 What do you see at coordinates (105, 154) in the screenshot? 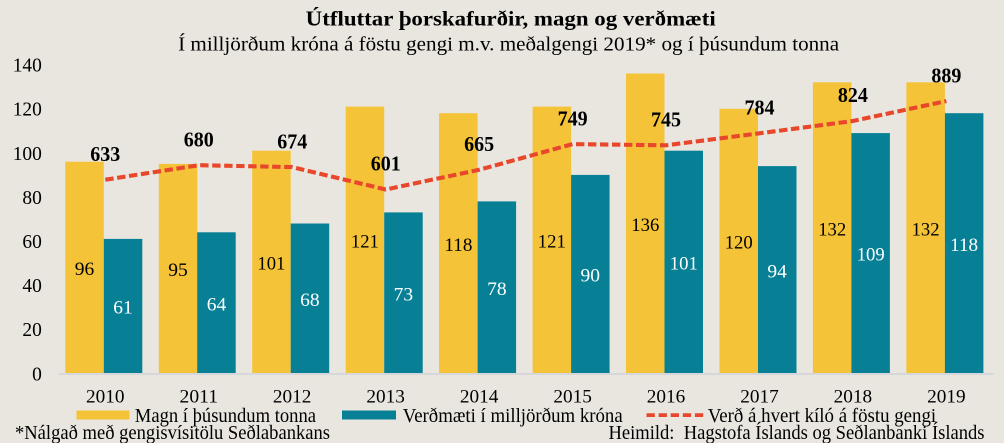
I see `svg-text: 633` at bounding box center [105, 154].